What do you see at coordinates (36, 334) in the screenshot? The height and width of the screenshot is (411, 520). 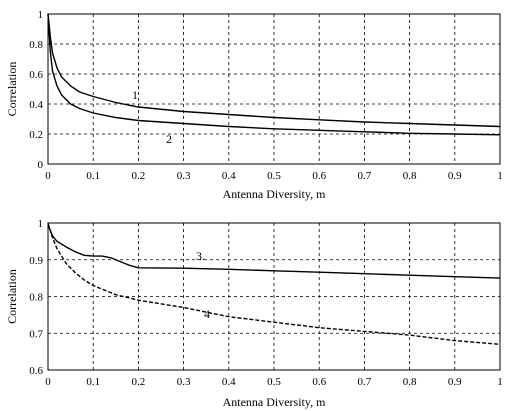 I see `y-tick-label: 0.7` at bounding box center [36, 334].